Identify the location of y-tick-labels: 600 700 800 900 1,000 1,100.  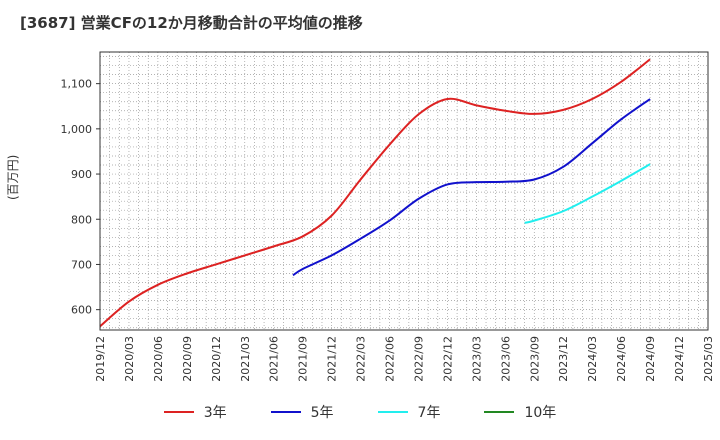
(80, 197).